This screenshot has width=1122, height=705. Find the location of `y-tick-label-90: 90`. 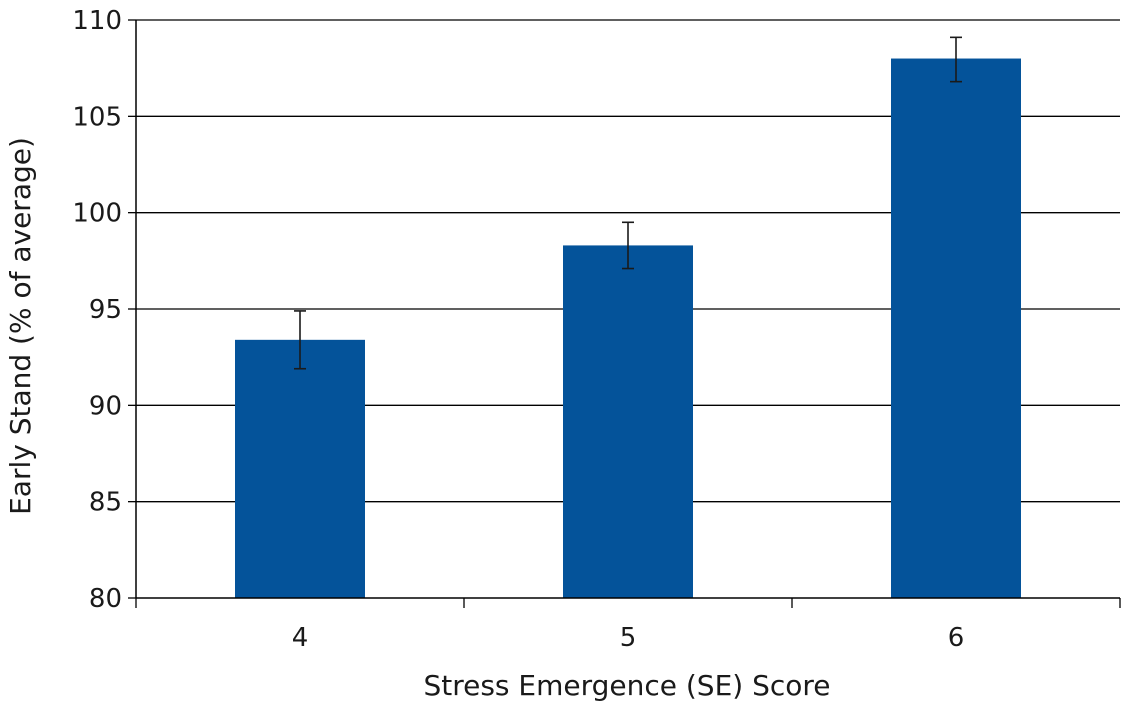

y-tick-label-90: 90 is located at coordinates (105, 406).